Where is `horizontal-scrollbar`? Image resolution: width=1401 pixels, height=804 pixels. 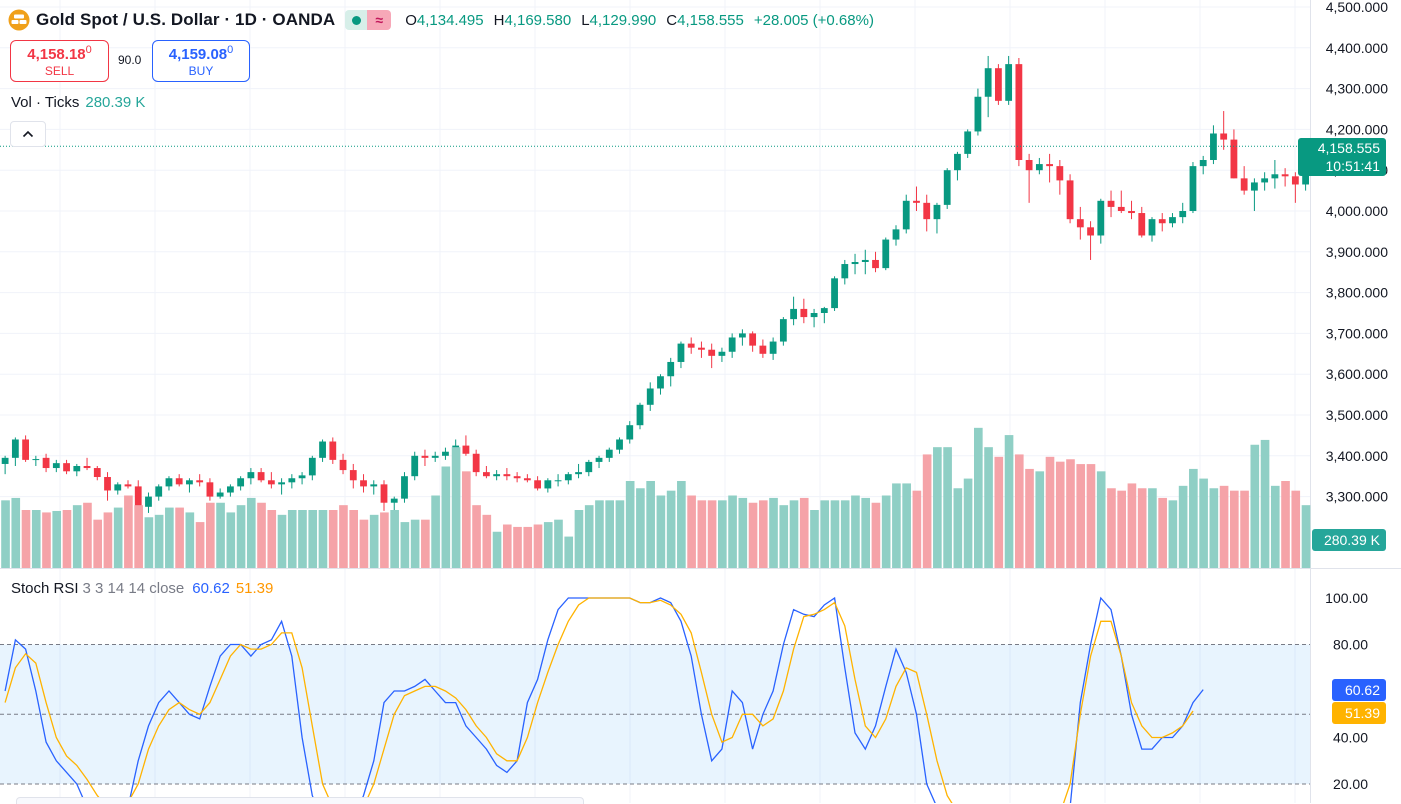 horizontal-scrollbar is located at coordinates (300, 800).